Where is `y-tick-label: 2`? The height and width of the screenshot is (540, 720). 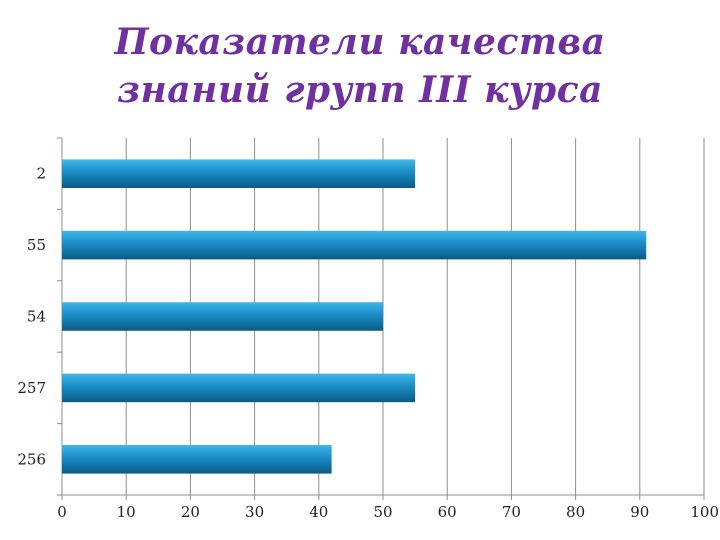 y-tick-label: 2 is located at coordinates (41, 174).